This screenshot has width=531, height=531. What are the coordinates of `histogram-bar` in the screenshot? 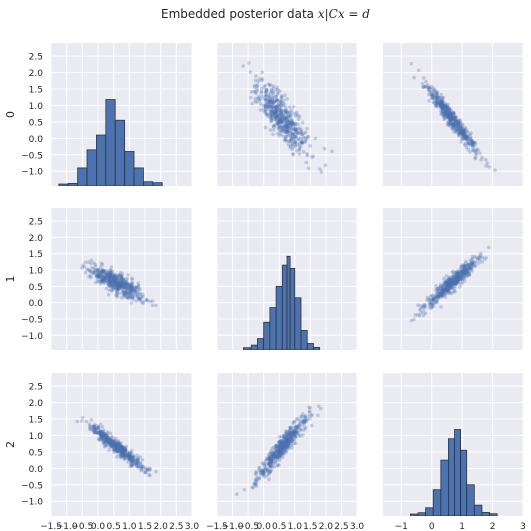 It's located at (310, 346).